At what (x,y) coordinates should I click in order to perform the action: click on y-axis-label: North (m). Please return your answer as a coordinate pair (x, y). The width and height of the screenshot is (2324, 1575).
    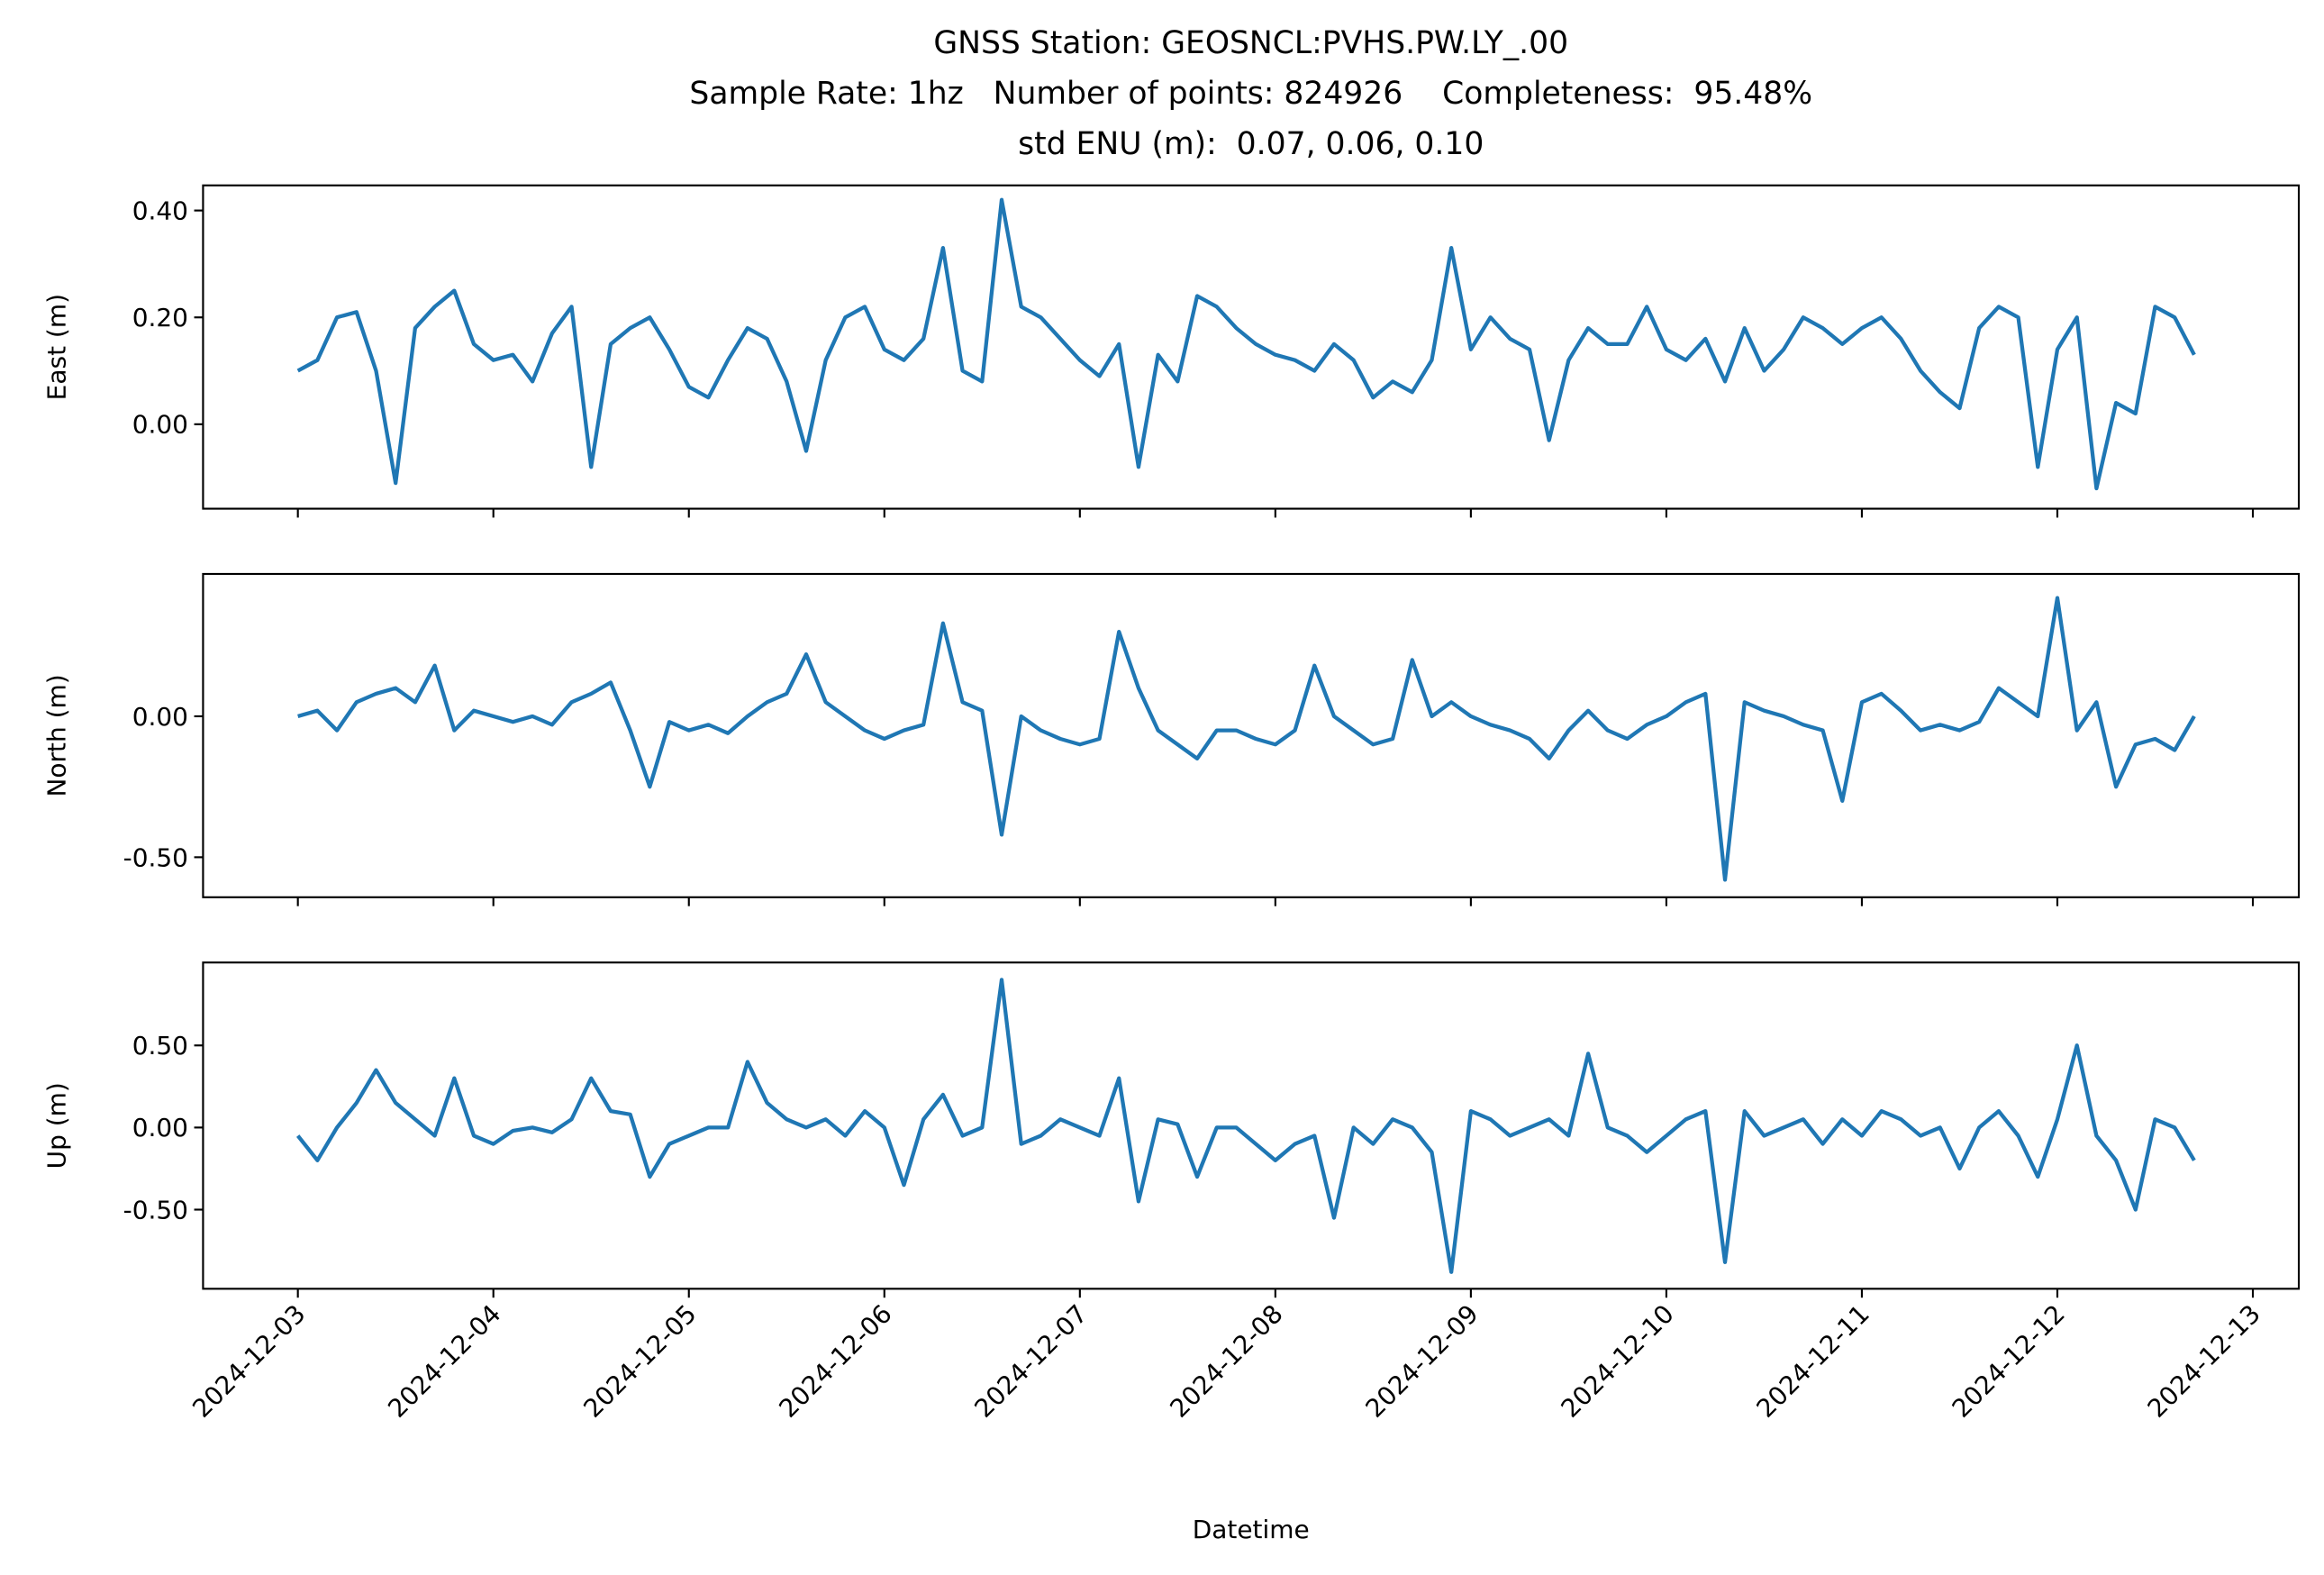
    Looking at the image, I should click on (56, 735).